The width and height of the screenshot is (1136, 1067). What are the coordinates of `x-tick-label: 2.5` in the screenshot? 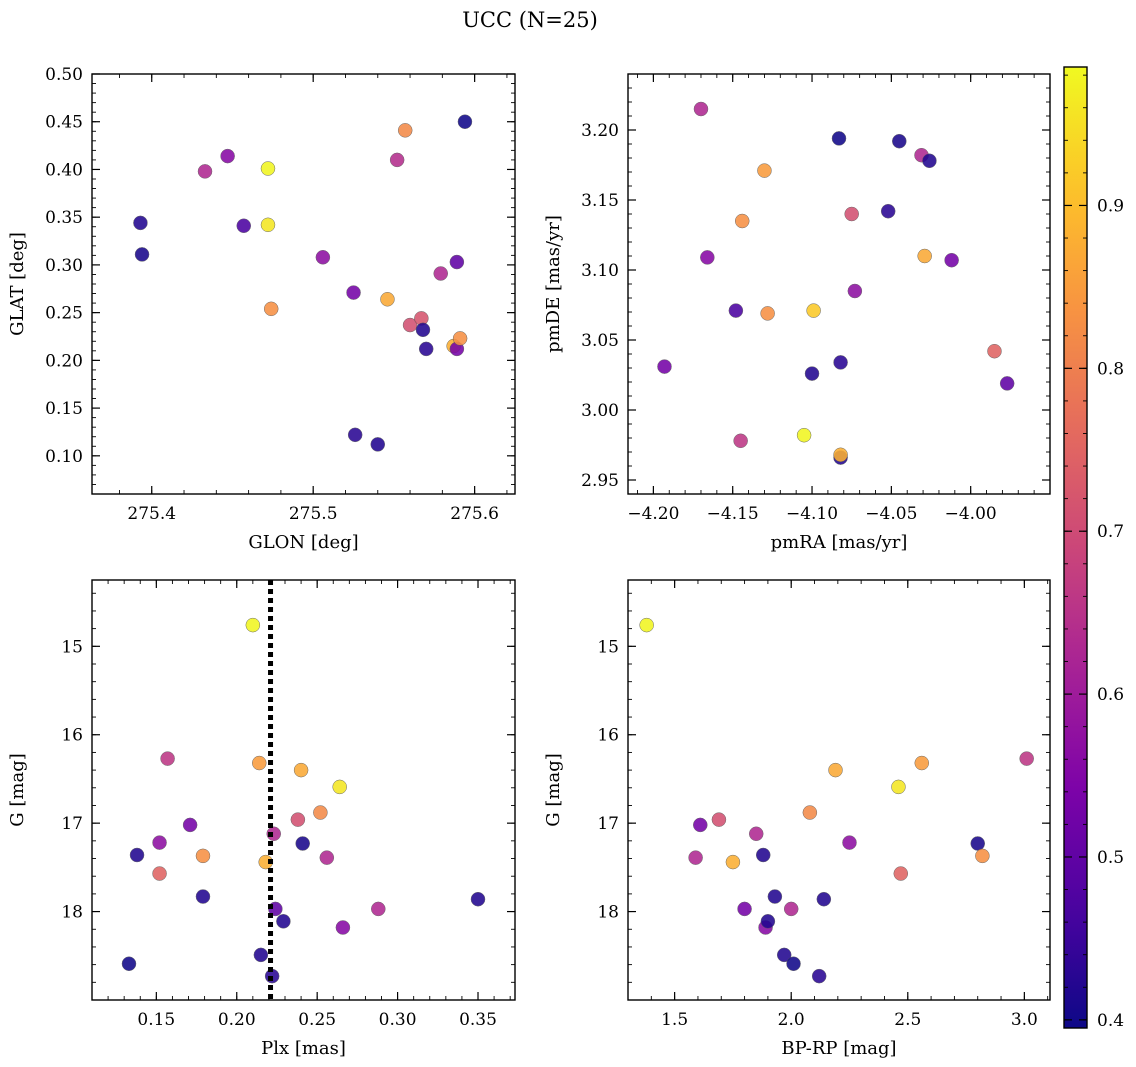 It's located at (907, 1020).